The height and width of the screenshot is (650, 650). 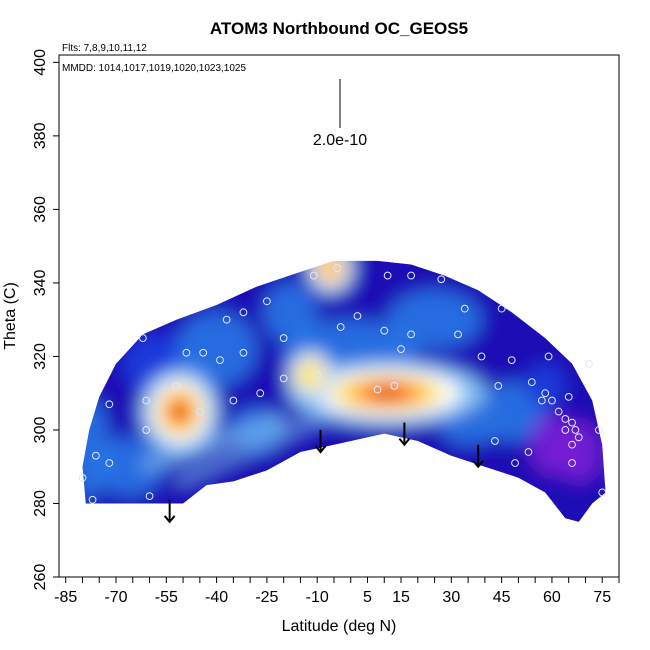 What do you see at coordinates (401, 597) in the screenshot?
I see `x-tick-label: 15` at bounding box center [401, 597].